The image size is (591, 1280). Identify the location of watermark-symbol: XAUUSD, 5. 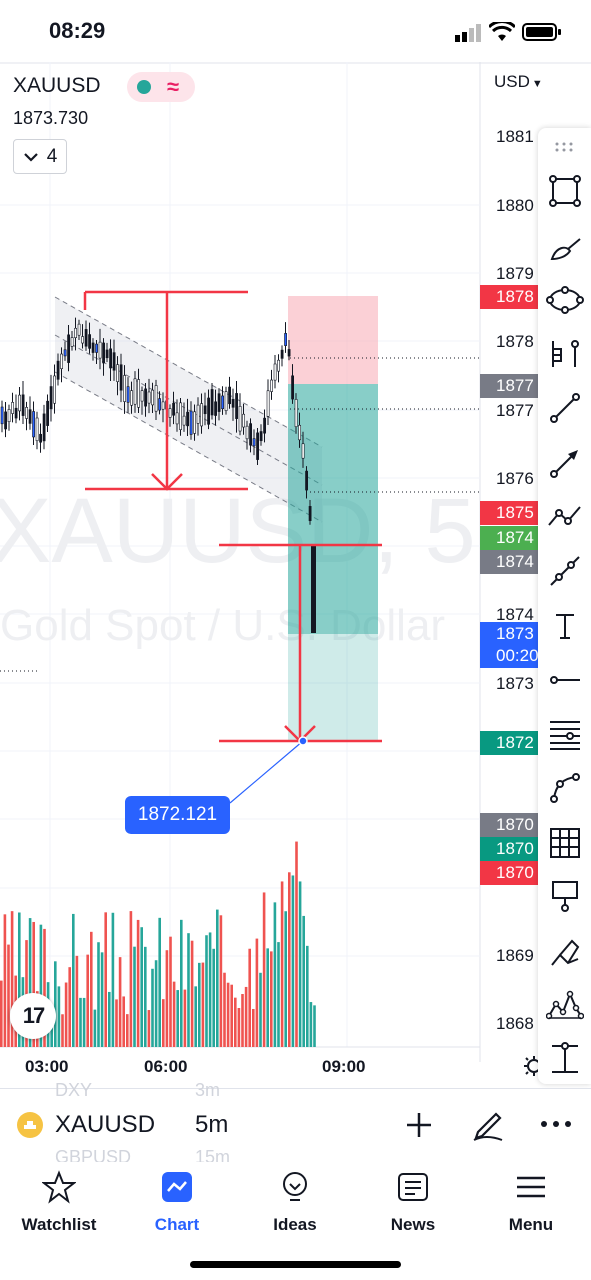
(238, 531).